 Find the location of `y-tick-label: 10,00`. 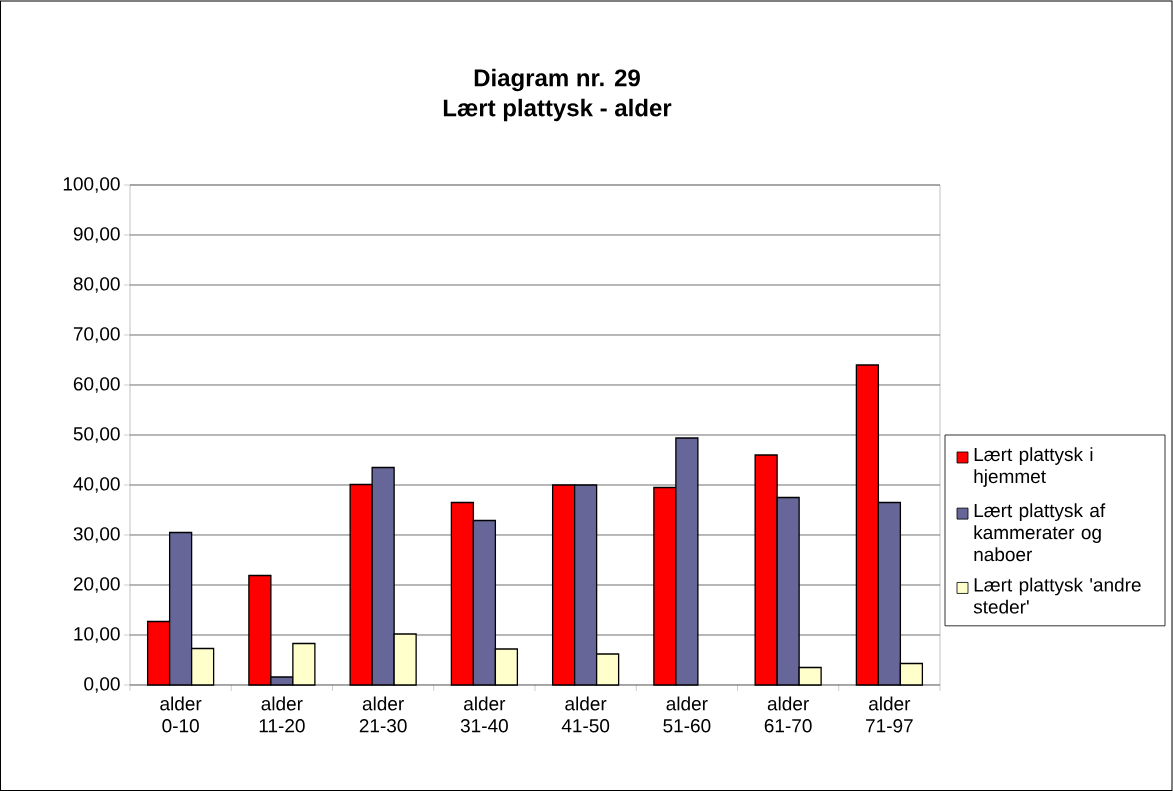

y-tick-label: 10,00 is located at coordinates (97, 635).